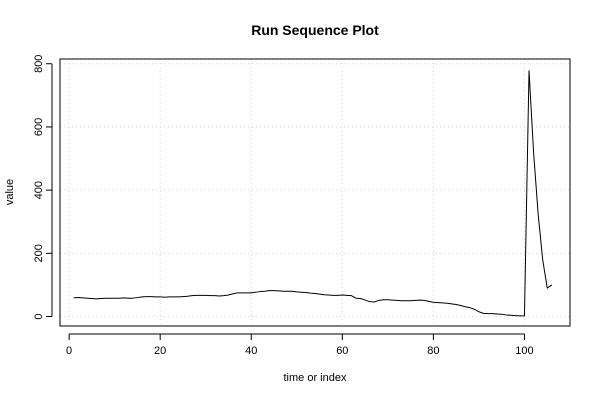 This screenshot has width=600, height=400. Describe the element at coordinates (300, 345) in the screenshot. I see `x-axis: 0 20 40 60 80 100` at that location.